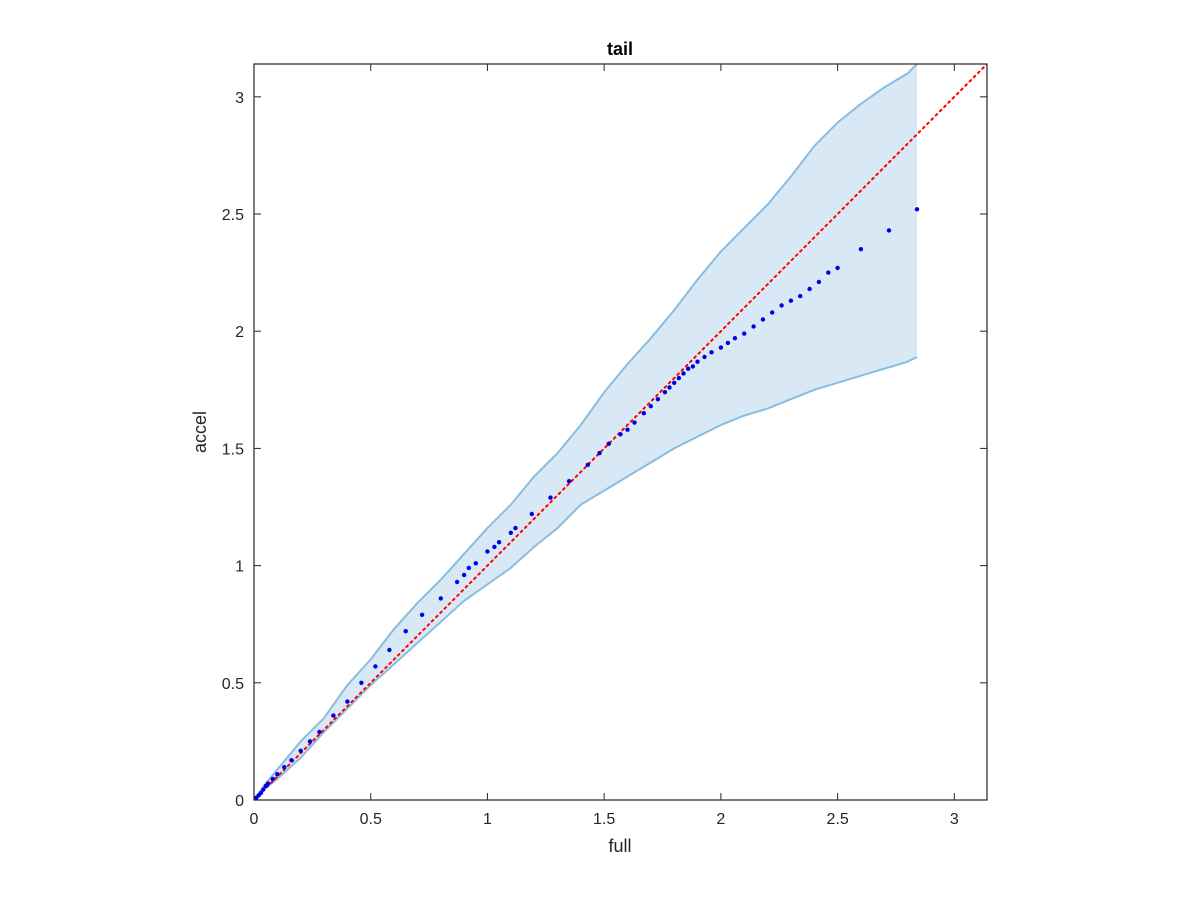  What do you see at coordinates (371, 819) in the screenshot?
I see `x-tick-label: 0.5` at bounding box center [371, 819].